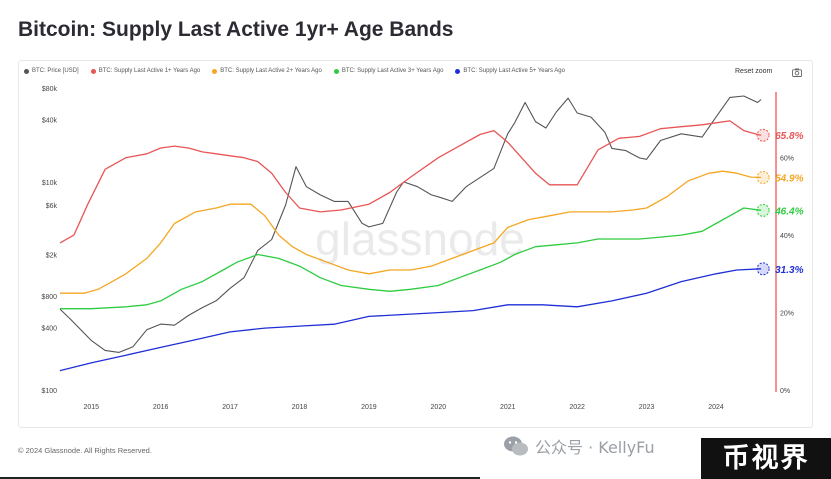 This screenshot has height=479, width=831. Describe the element at coordinates (595, 447) in the screenshot. I see `wechat-text: 公众号 · KellyFu` at that location.